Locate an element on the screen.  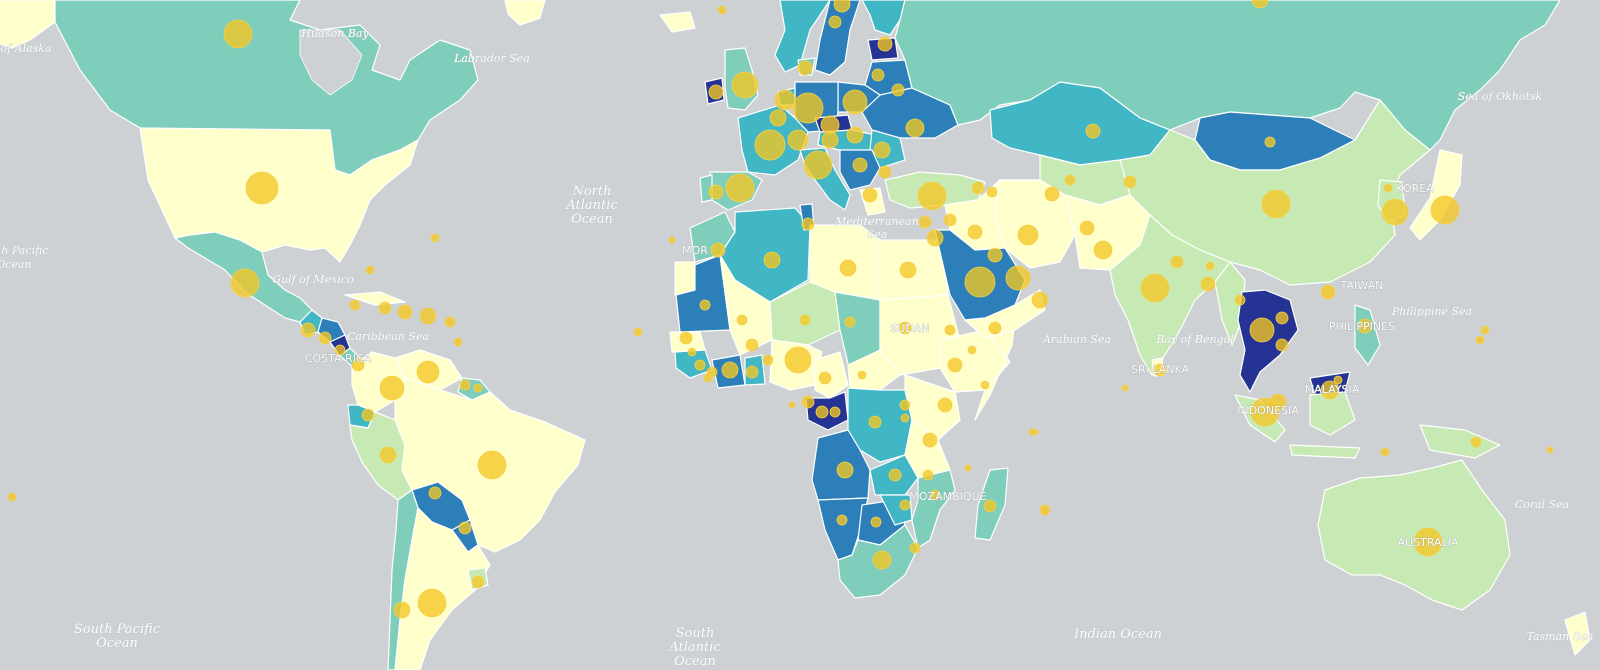
bubble-namibia is located at coordinates (842, 520).